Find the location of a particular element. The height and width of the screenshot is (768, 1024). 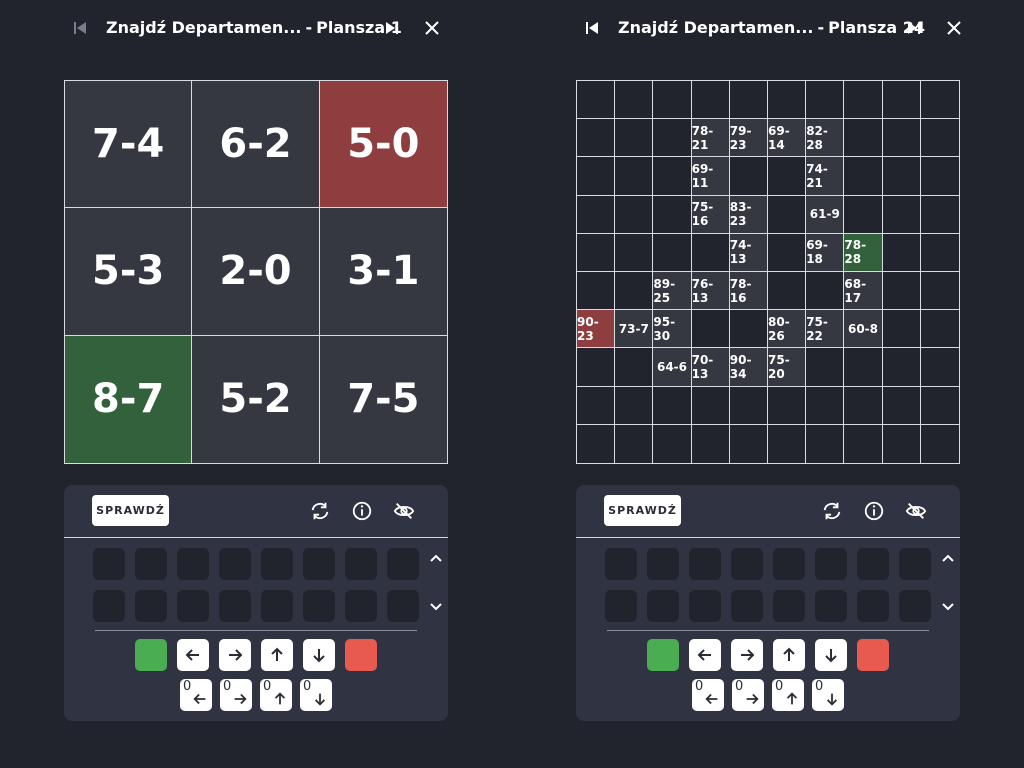

board-cell: 73-7 is located at coordinates (634, 329).